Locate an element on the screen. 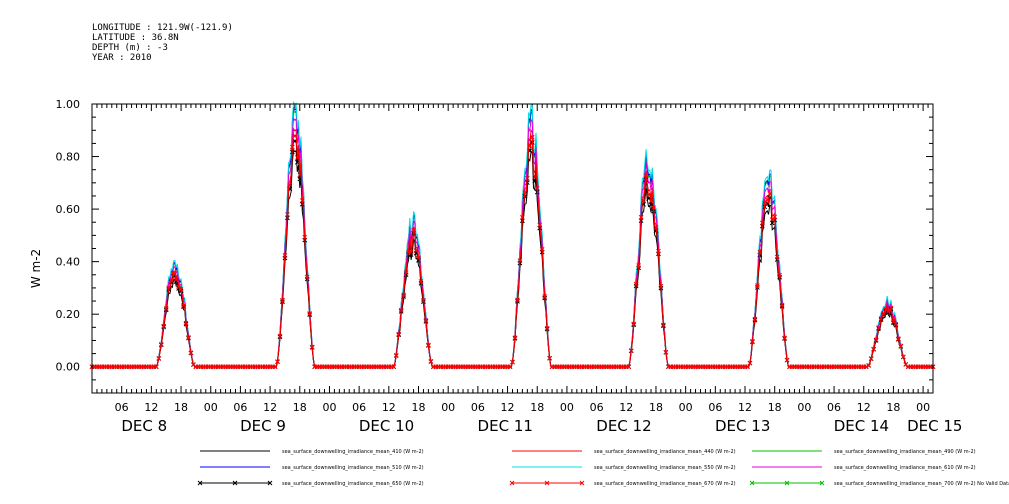 The height and width of the screenshot is (504, 1009). longitude-text: LONGITUDE : 121.9W(-121.9) is located at coordinates (162, 28).